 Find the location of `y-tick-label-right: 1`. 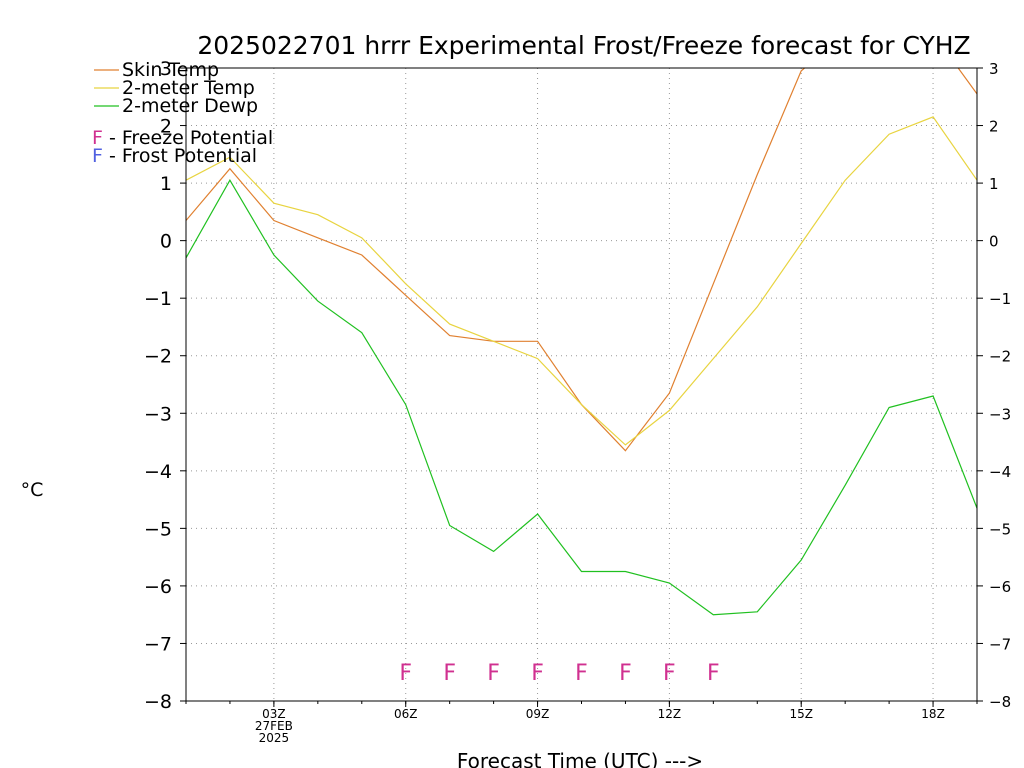

y-tick-label-right: 1 is located at coordinates (994, 184).